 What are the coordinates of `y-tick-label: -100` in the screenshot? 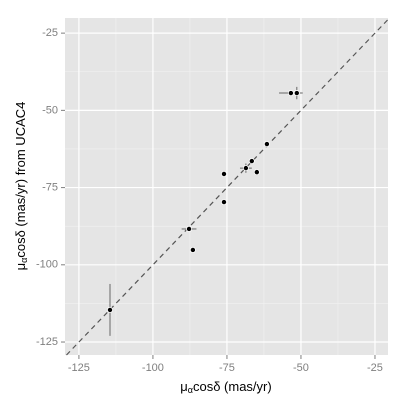 It's located at (47, 265).